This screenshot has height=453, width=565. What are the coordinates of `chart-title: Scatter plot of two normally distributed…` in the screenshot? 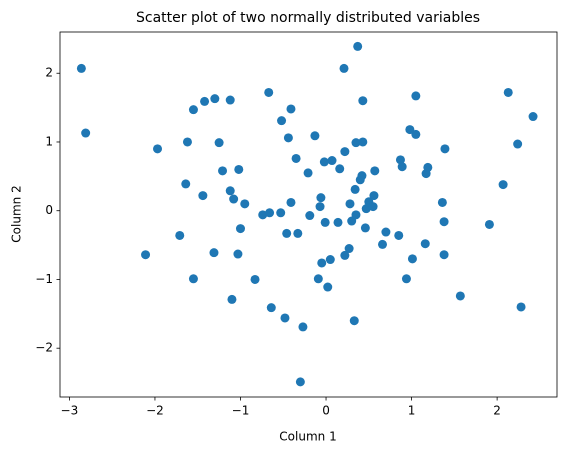 It's located at (308, 18).